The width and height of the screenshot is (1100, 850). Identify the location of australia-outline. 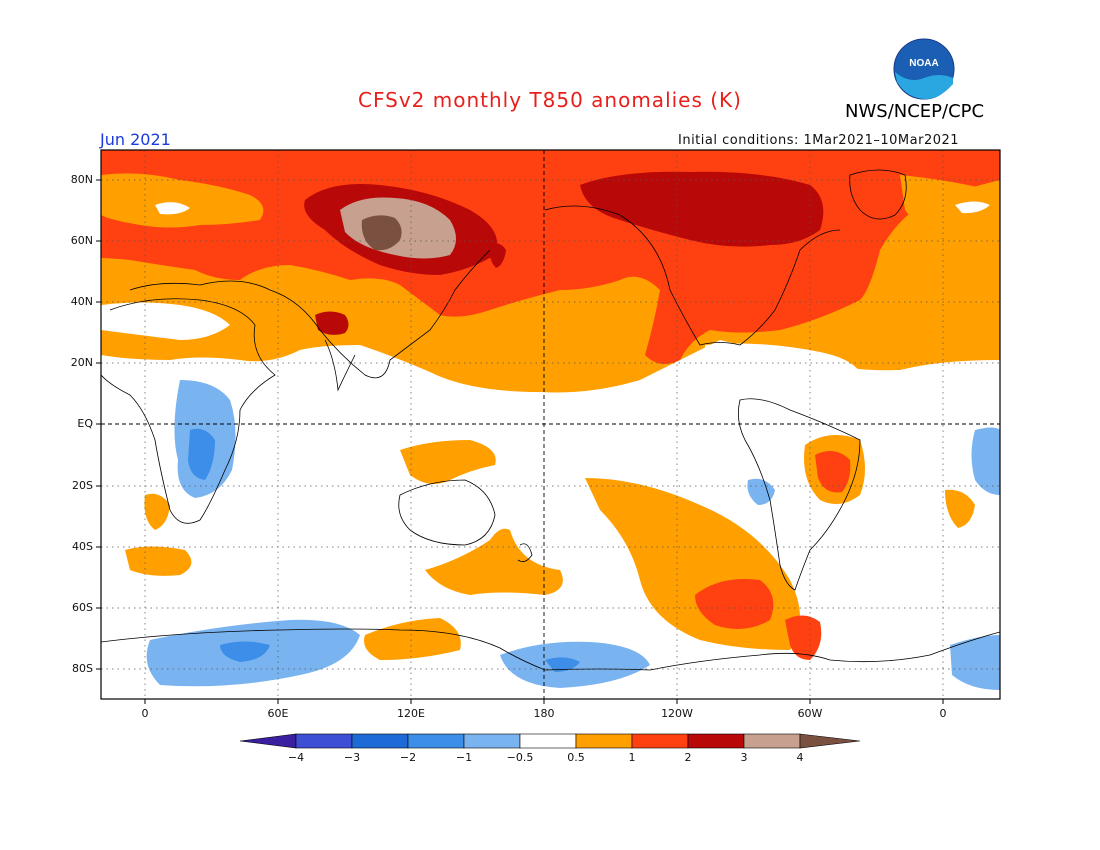
(447, 512).